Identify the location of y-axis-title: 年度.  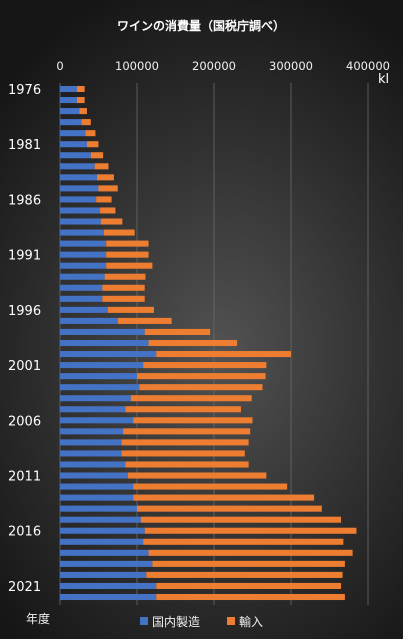
(38, 618).